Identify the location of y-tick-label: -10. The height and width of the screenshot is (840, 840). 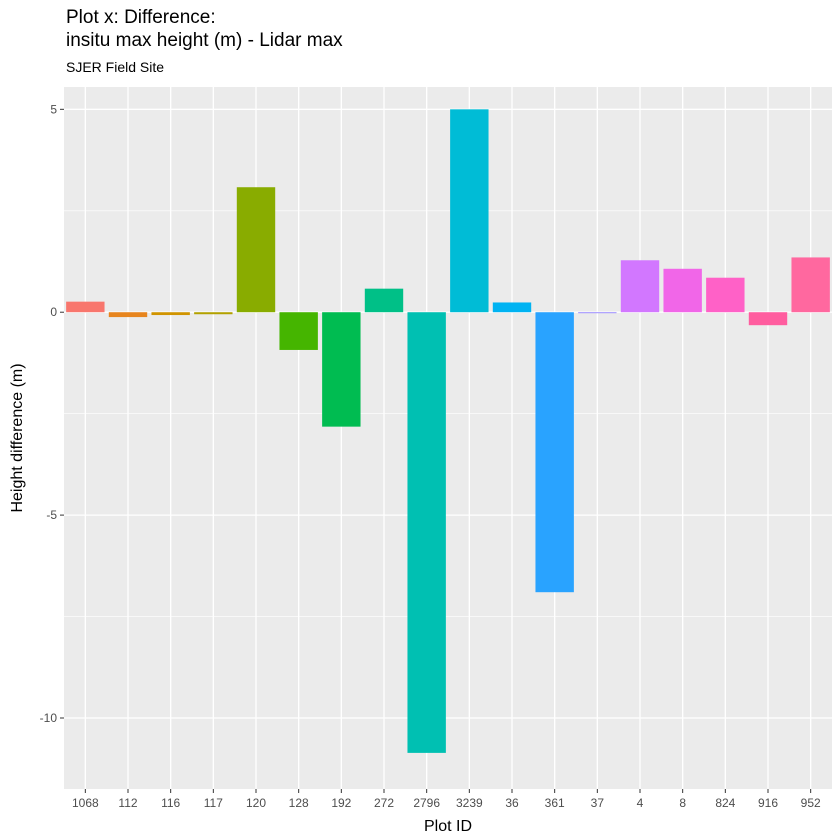
(49, 718).